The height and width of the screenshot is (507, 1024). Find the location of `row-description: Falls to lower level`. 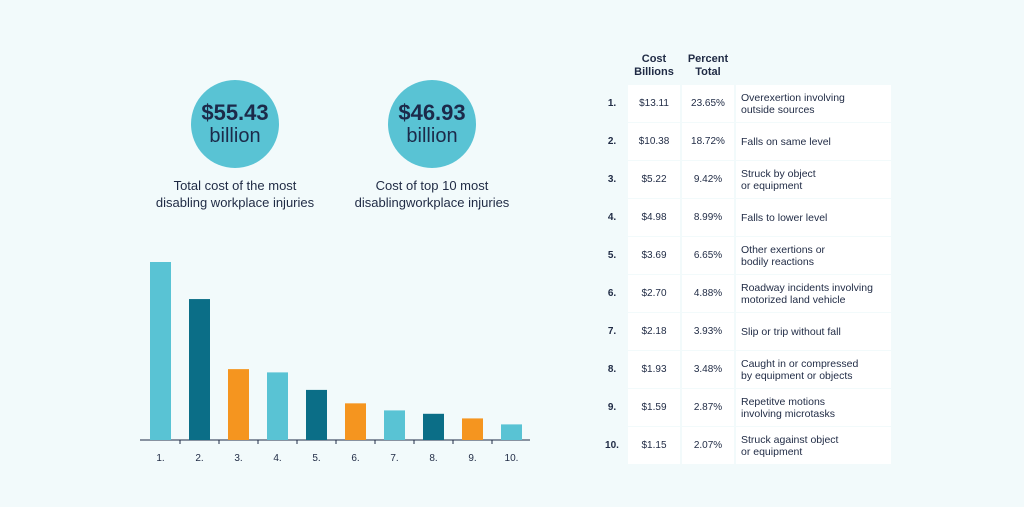

row-description: Falls to lower level is located at coordinates (813, 218).